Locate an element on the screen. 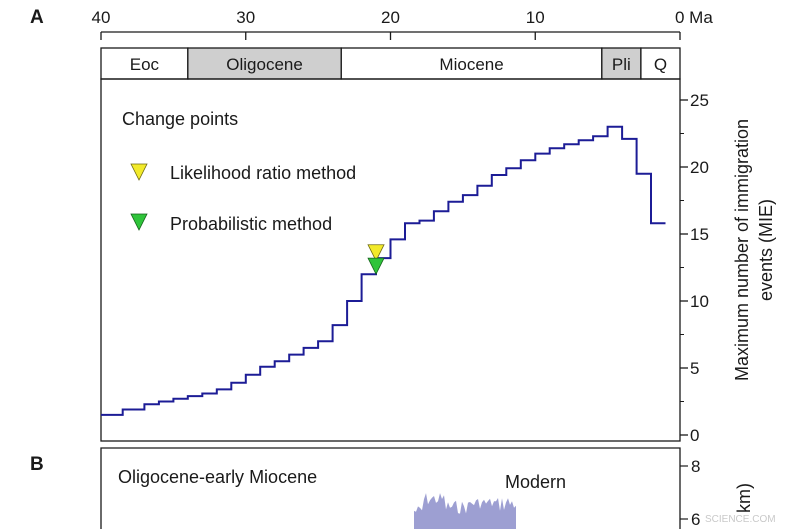  legend-label-likelihood-ratio: Likelihood ratio method is located at coordinates (263, 173).